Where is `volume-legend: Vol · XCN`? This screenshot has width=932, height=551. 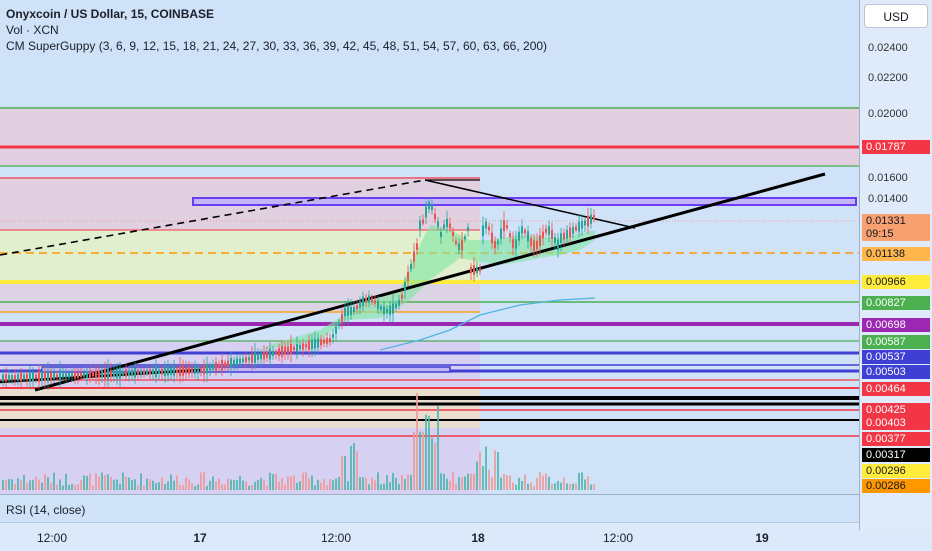
volume-legend: Vol · XCN is located at coordinates (32, 30).